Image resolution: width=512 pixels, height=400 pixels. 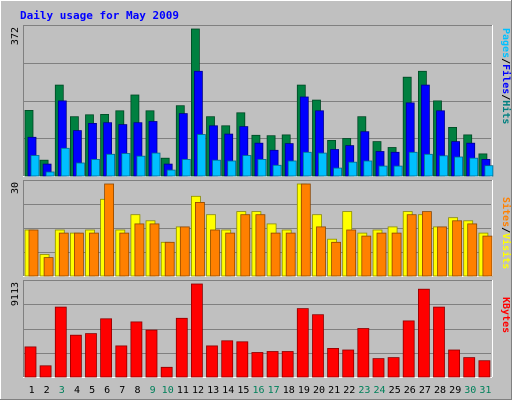 I want to click on day-label-16: 16, so click(x=258, y=390).